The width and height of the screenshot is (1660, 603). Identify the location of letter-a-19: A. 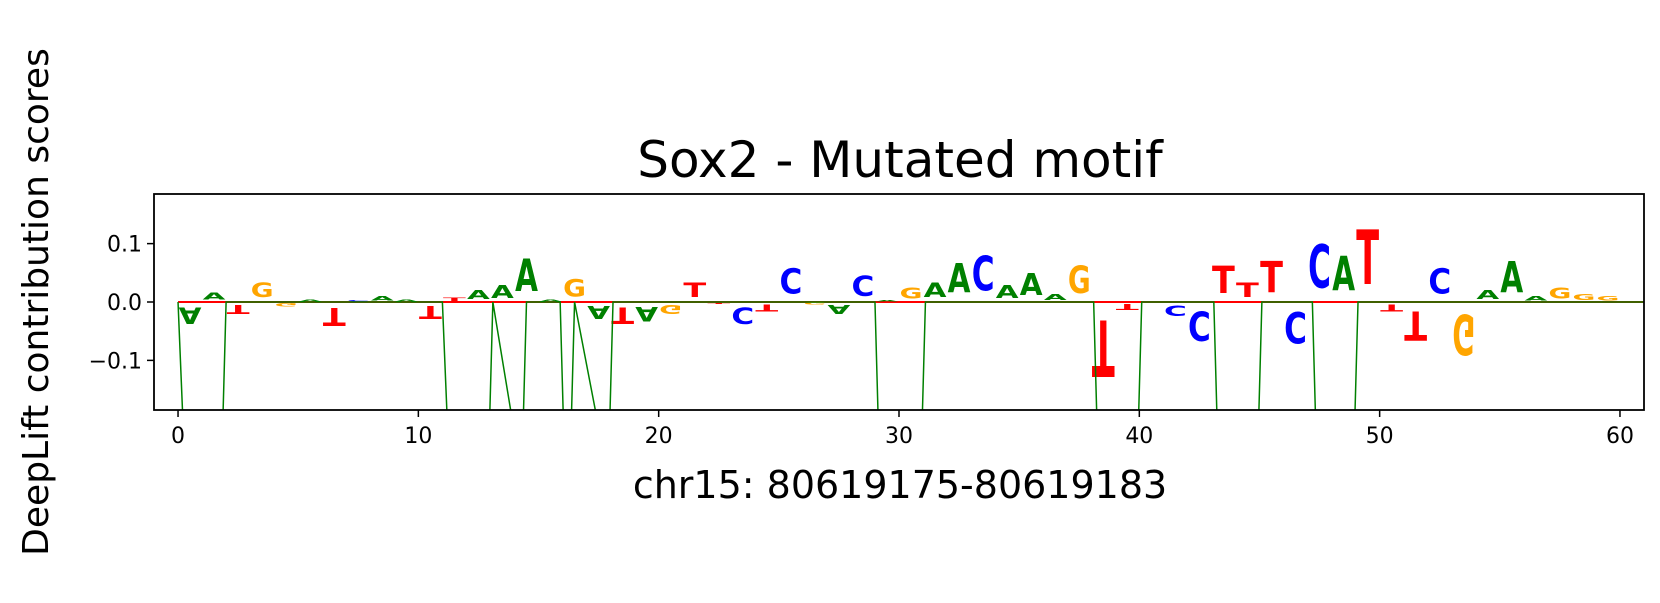
(646, 313).